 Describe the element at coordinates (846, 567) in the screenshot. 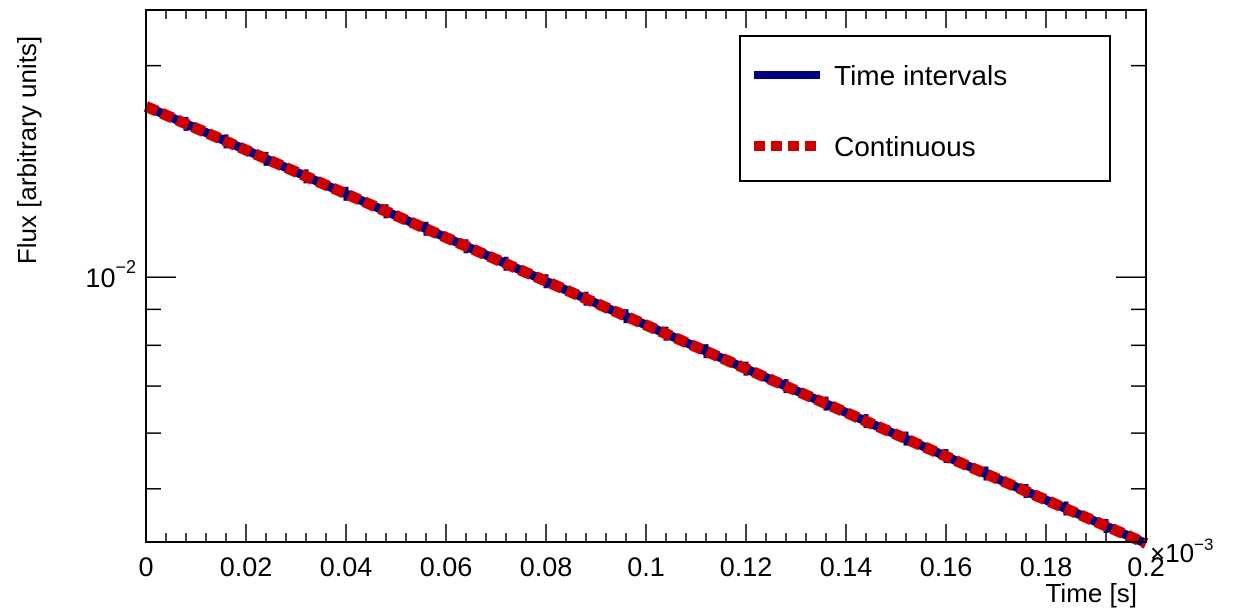

I see `x-tick-label: 0.14` at that location.